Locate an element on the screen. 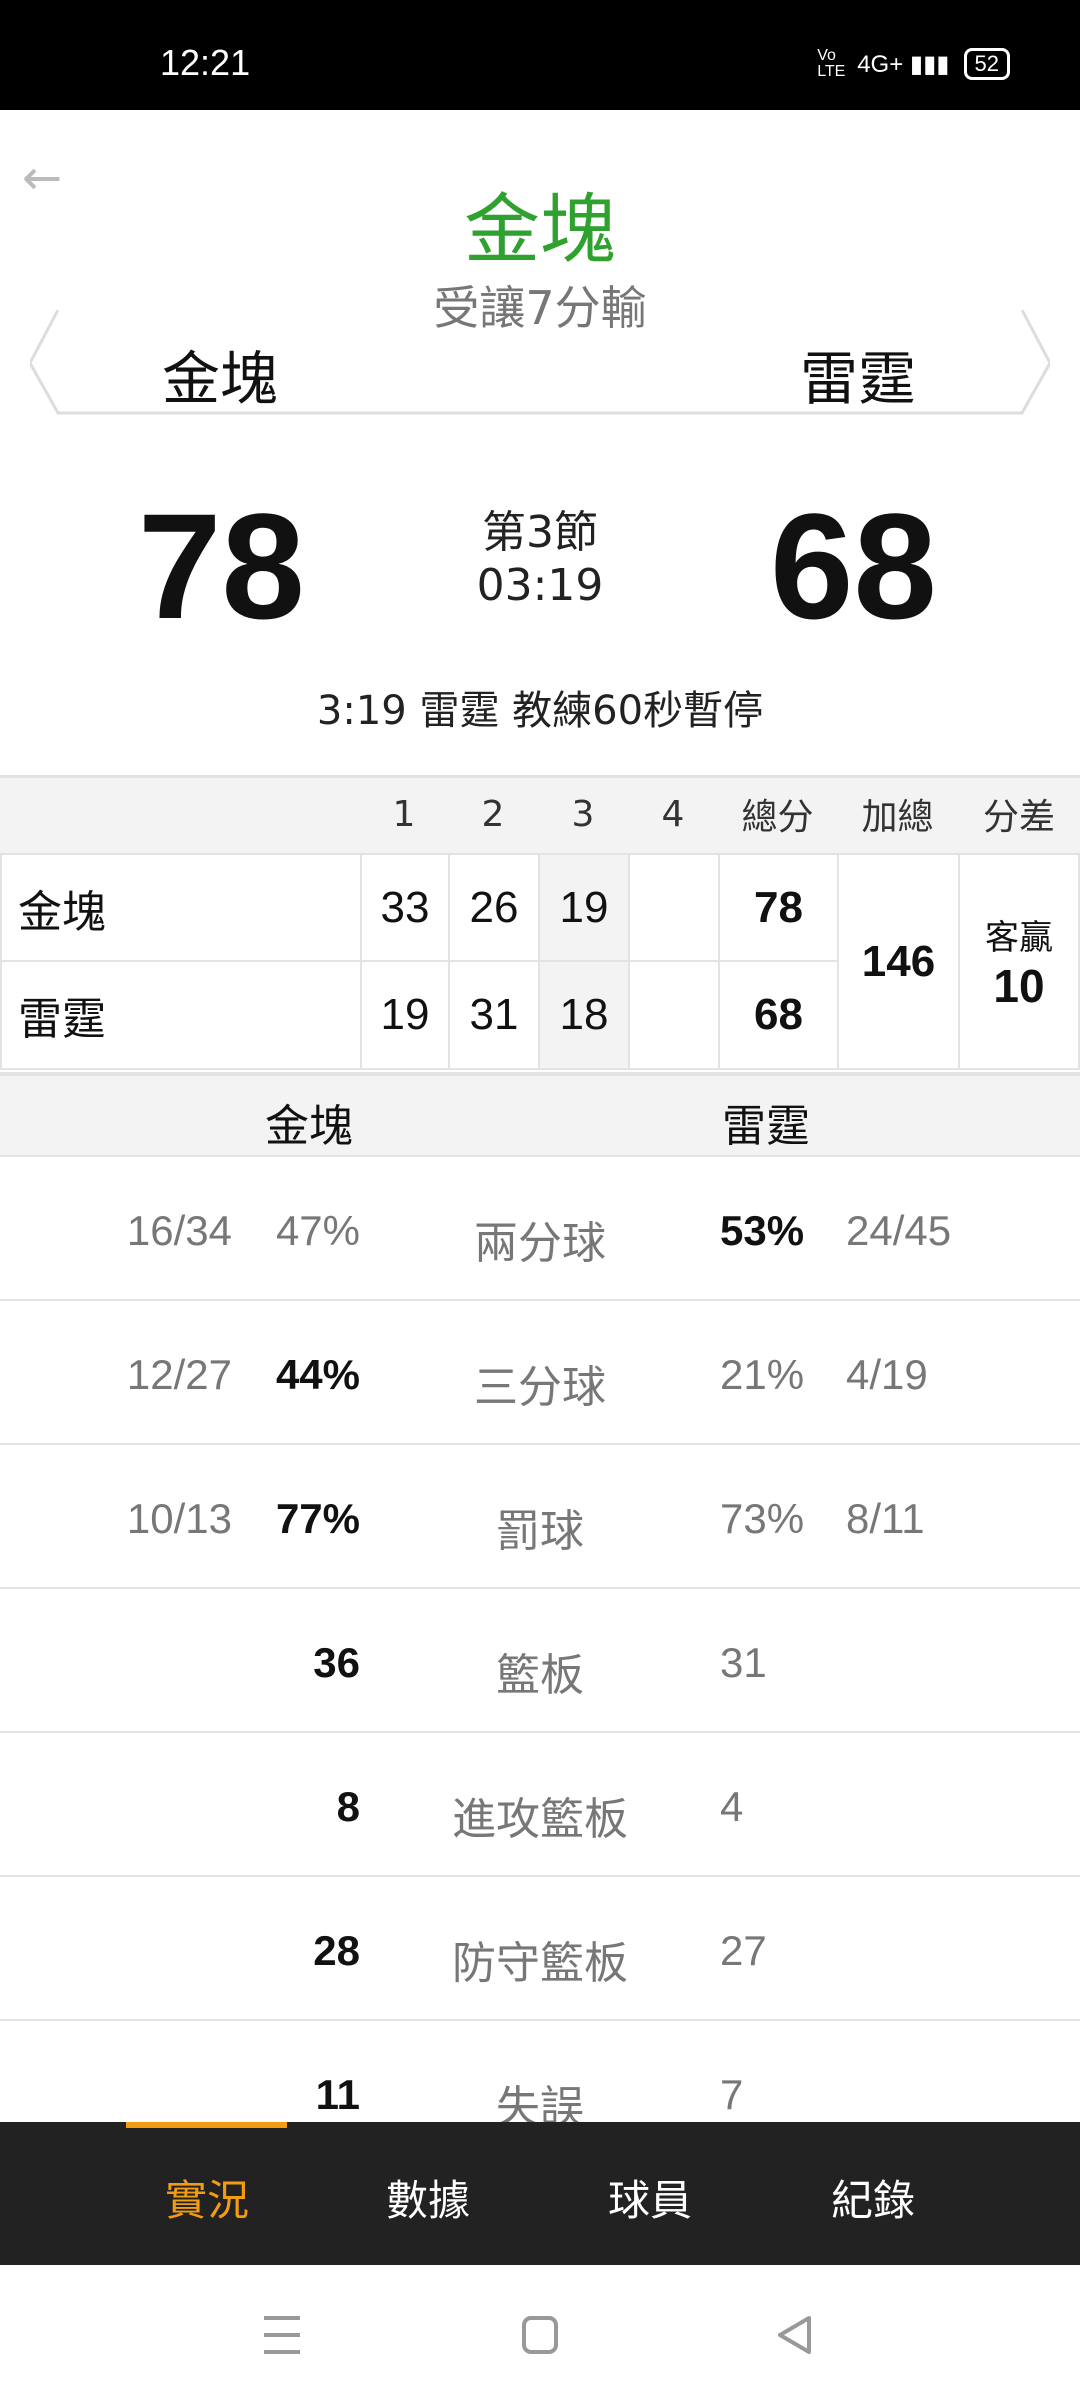 This screenshot has height=2400, width=1080. home-score: 78 is located at coordinates (221, 566).